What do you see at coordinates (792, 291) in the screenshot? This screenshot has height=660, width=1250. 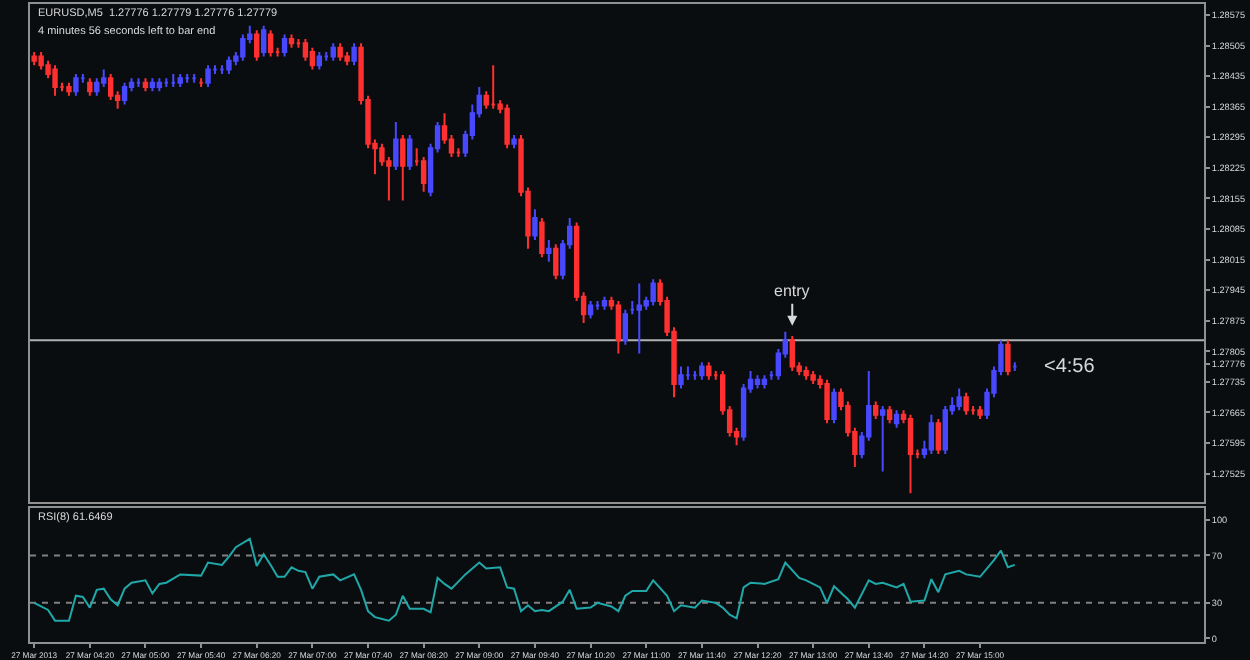 I see `annotation: entry` at bounding box center [792, 291].